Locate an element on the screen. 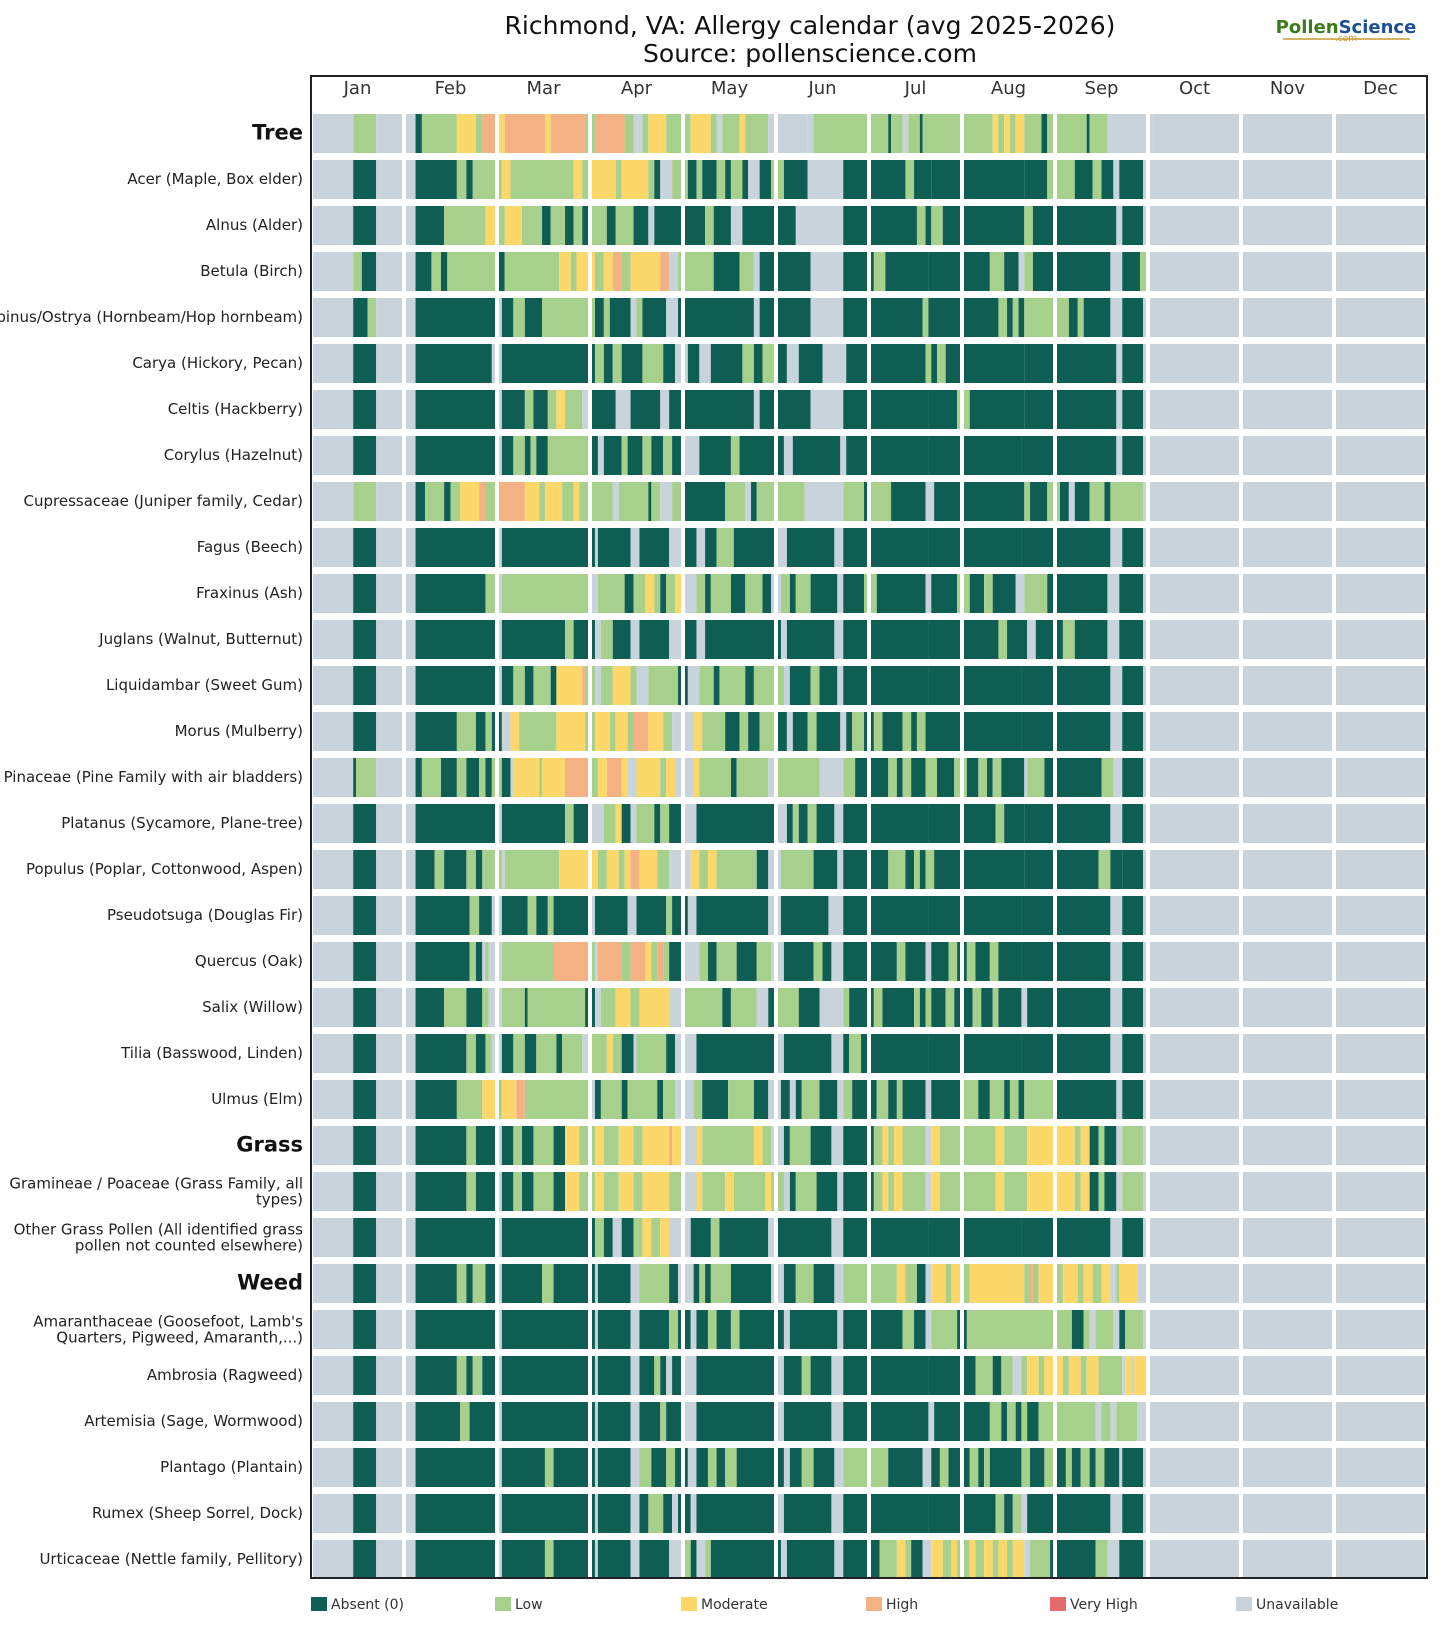 Image resolution: width=1449 pixels, height=1646 pixels. row-label: Tilia (Basswood, Linden) is located at coordinates (211, 1053).